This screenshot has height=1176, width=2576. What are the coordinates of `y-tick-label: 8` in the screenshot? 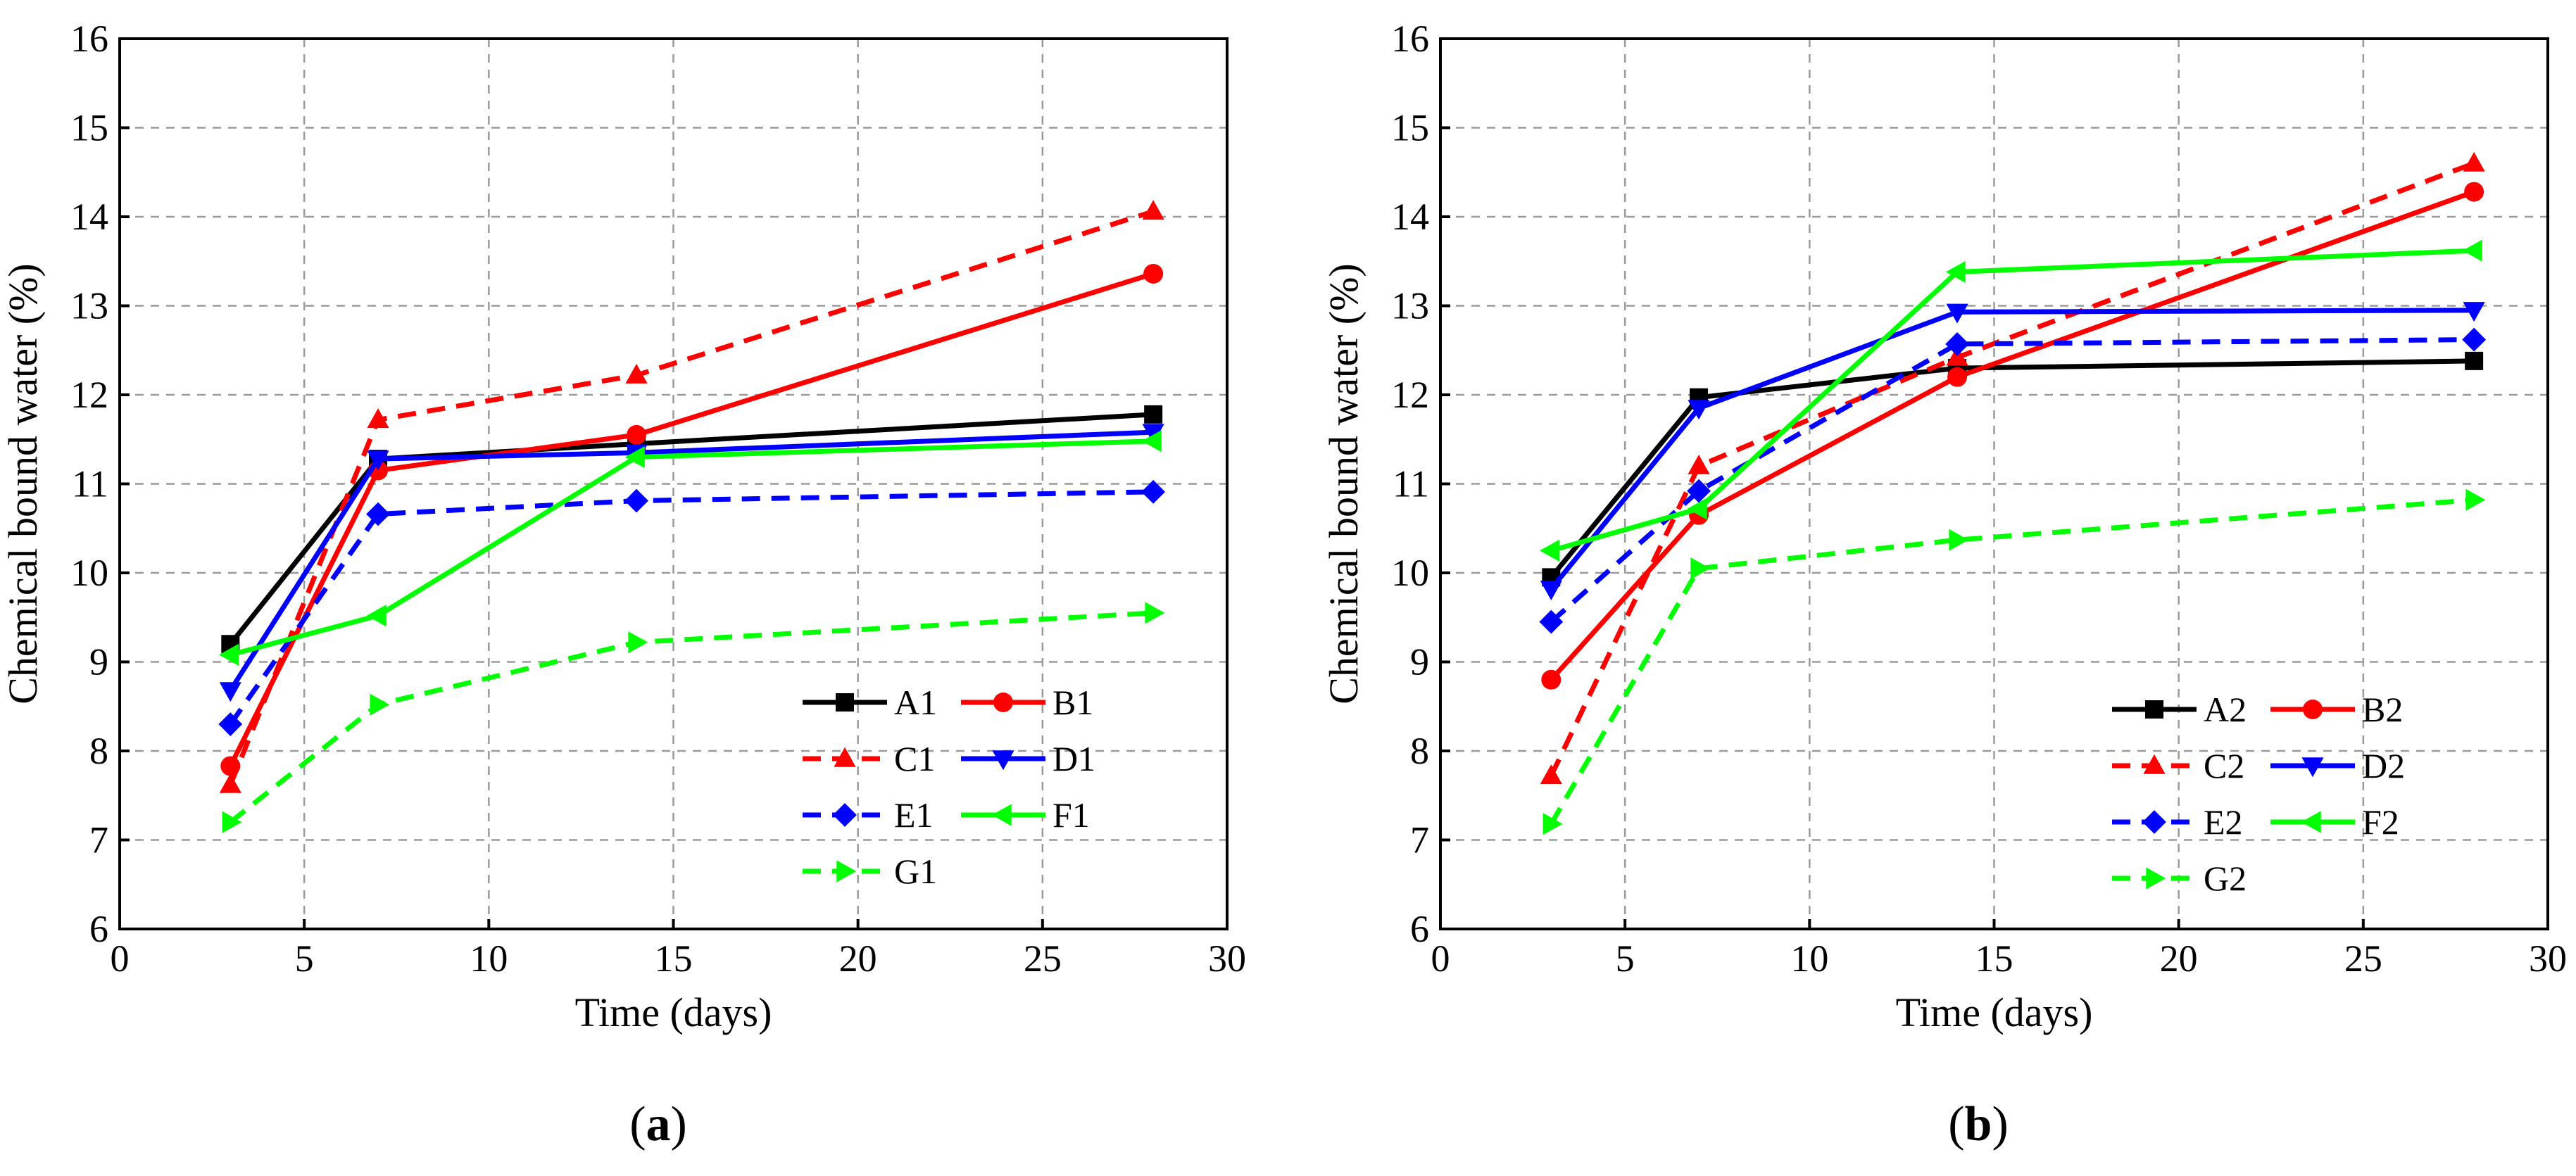 It's located at (99, 751).